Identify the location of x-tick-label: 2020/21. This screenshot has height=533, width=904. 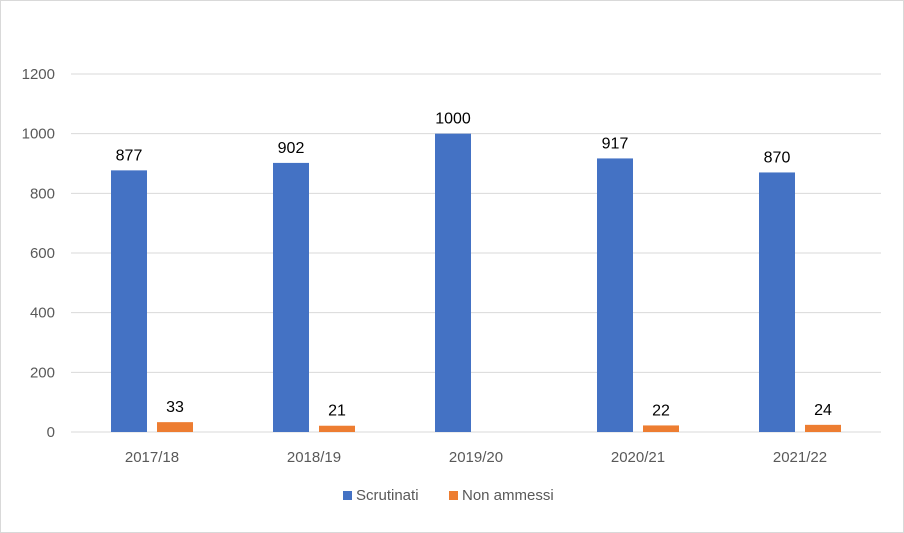
(638, 457).